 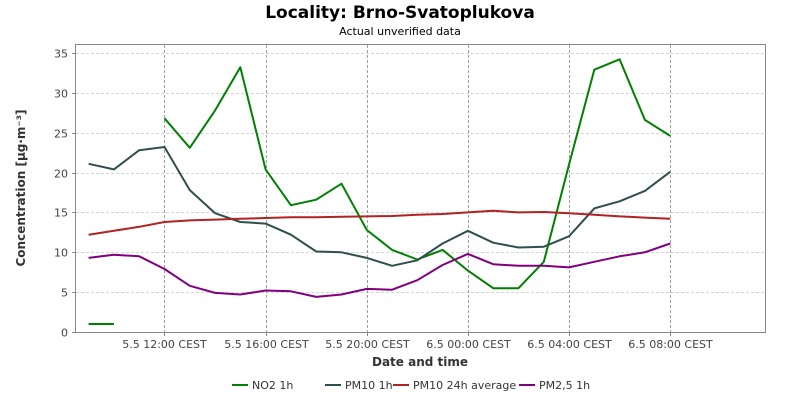 What do you see at coordinates (569, 344) in the screenshot?
I see `x-tick-label: 6.5 04:00 CEST` at bounding box center [569, 344].